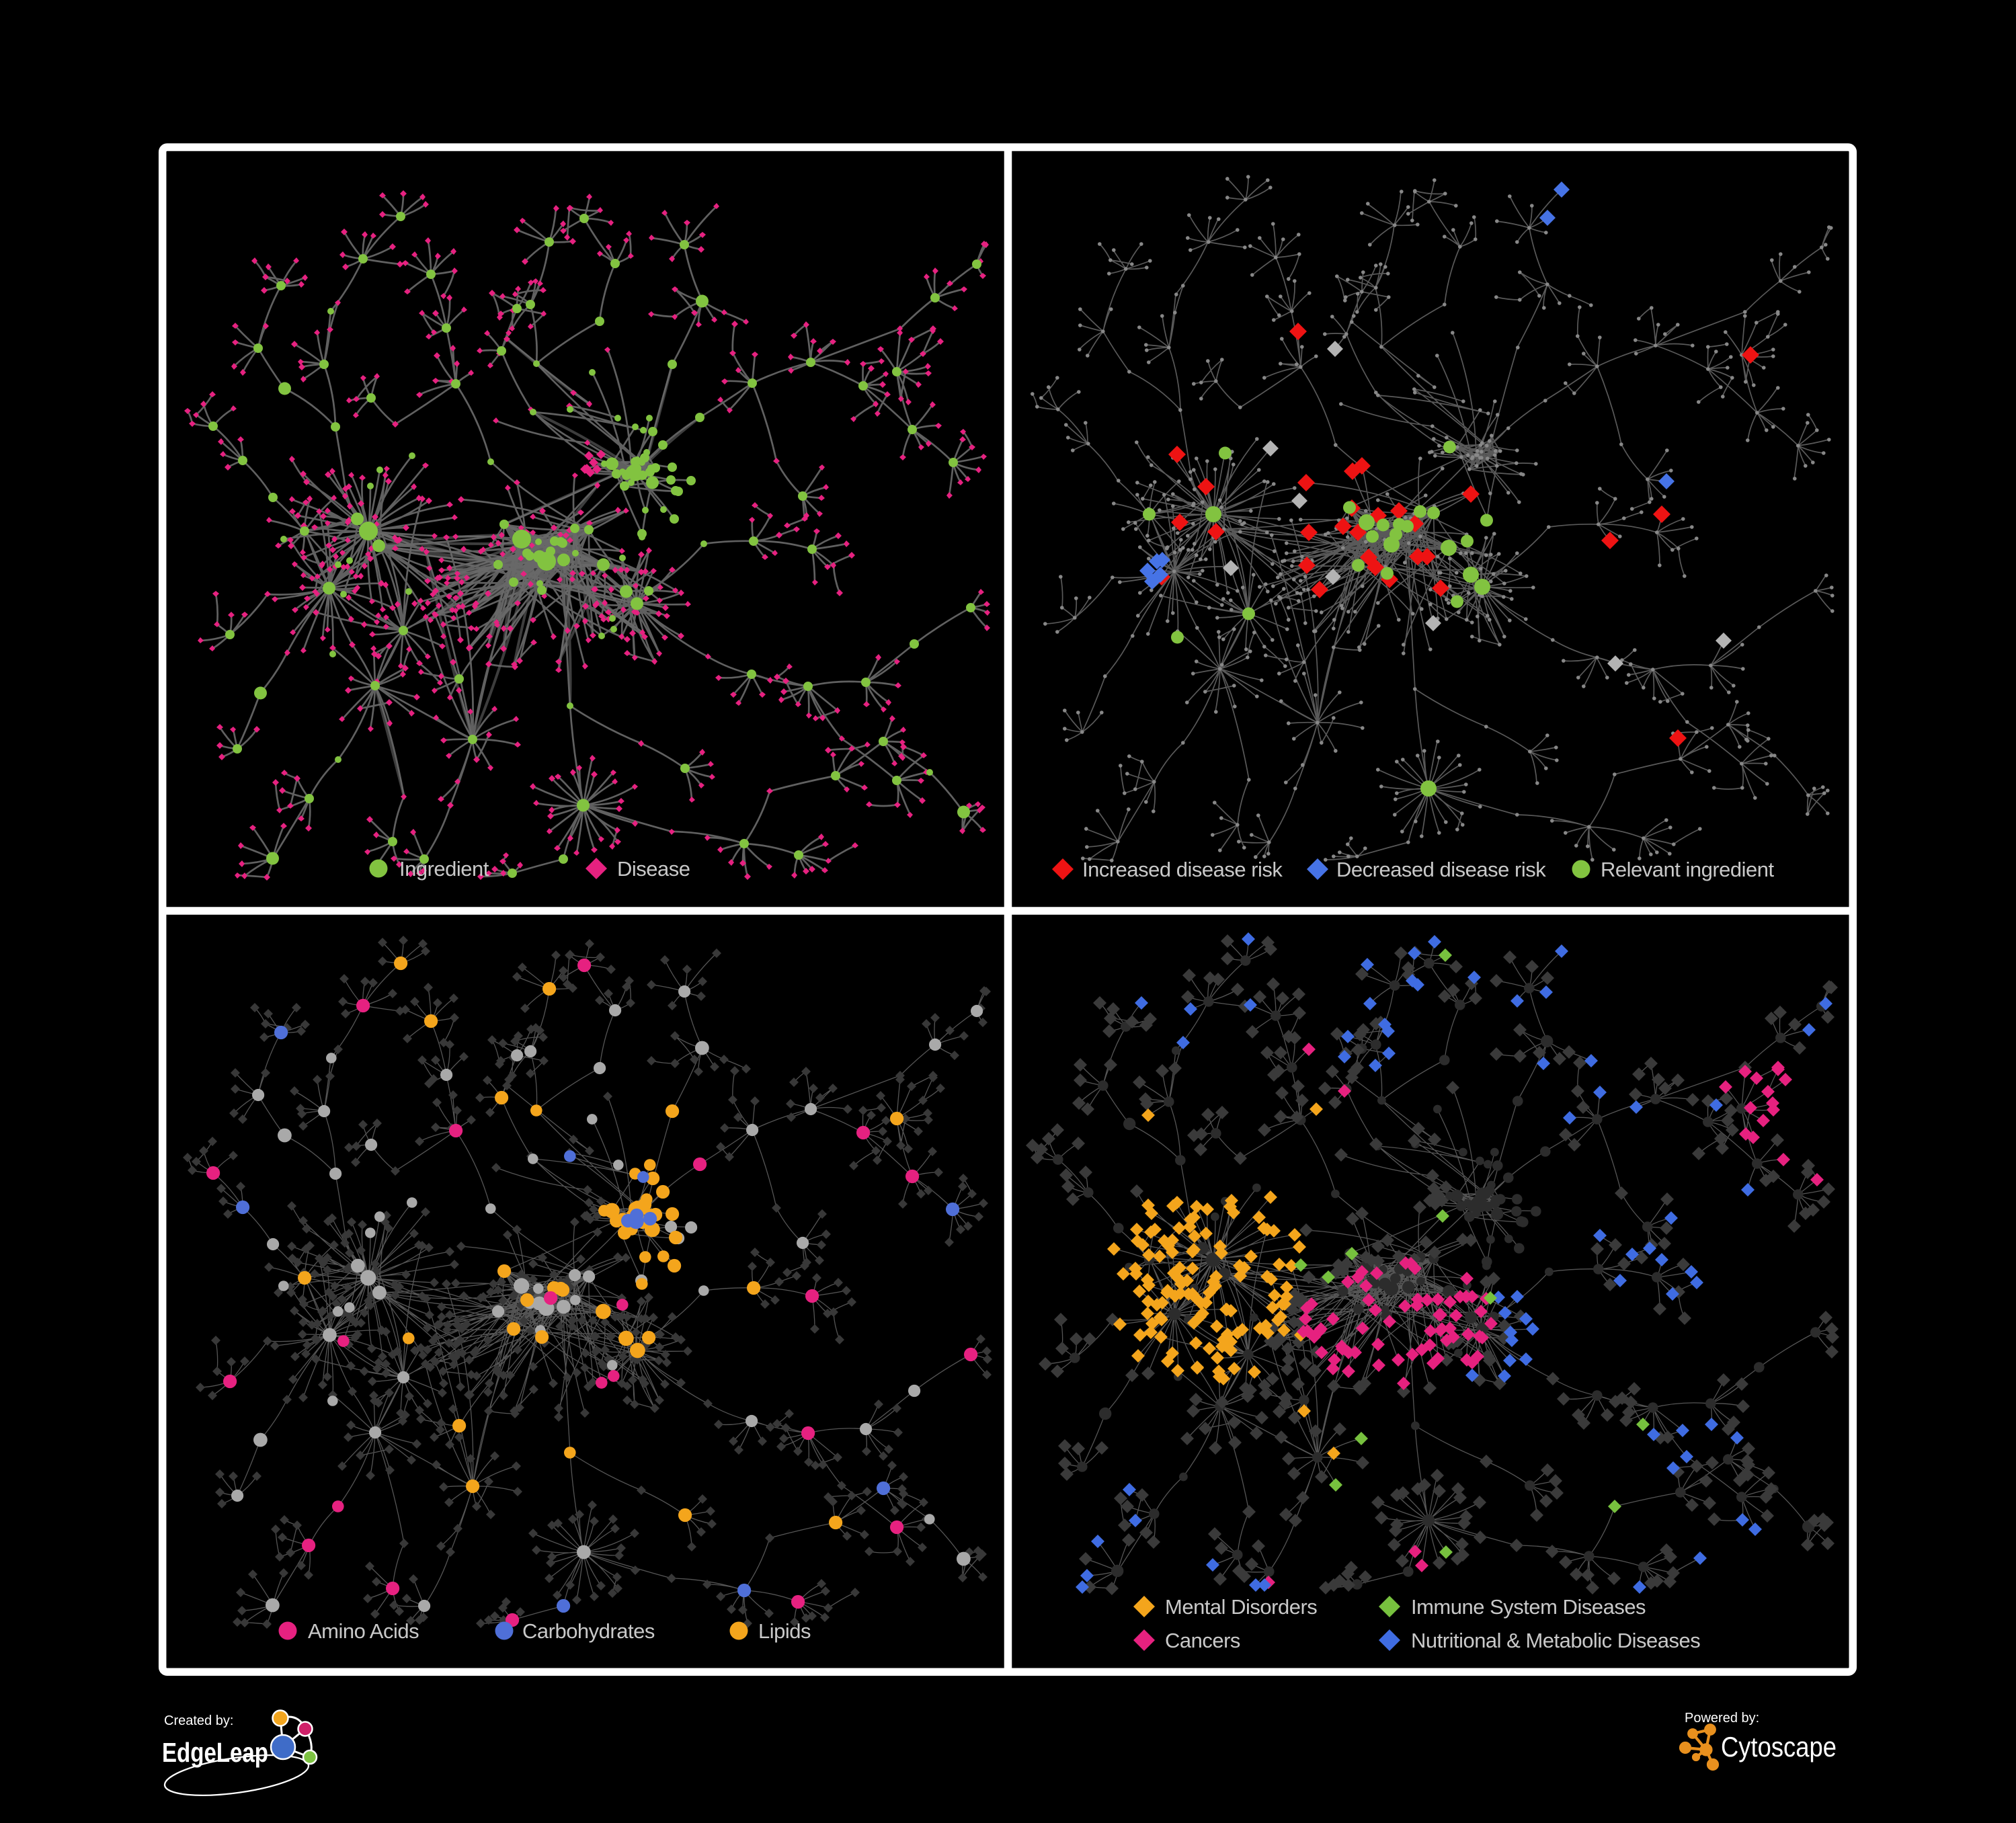  What do you see at coordinates (588, 1631) in the screenshot?
I see `svg-text: Carbohydrates` at bounding box center [588, 1631].